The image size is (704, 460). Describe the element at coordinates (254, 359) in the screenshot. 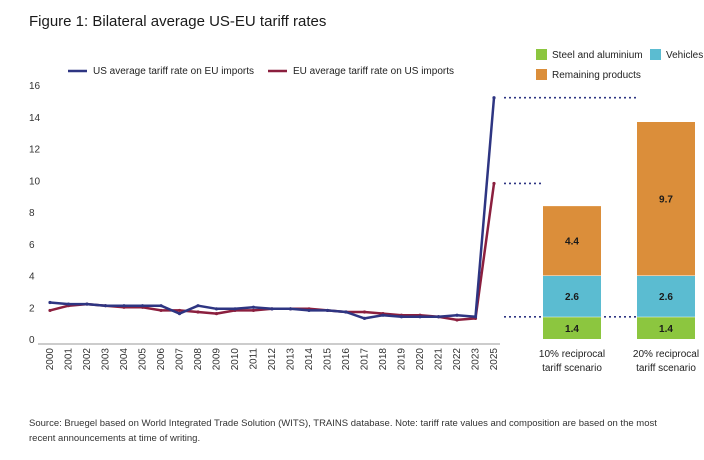

I see `x-tick-label: 2011` at that location.